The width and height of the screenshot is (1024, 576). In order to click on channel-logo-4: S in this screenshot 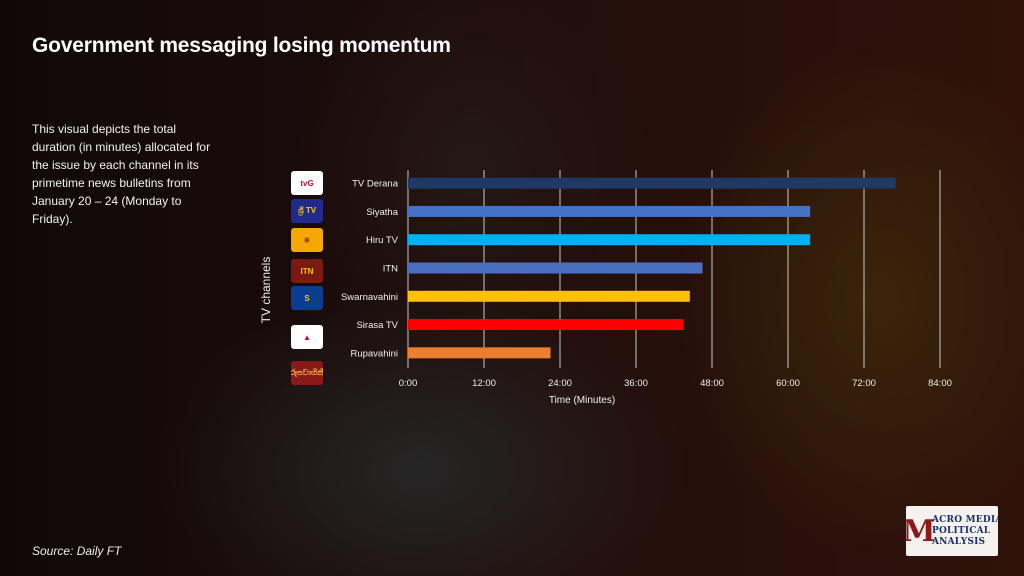, I will do `click(307, 298)`.